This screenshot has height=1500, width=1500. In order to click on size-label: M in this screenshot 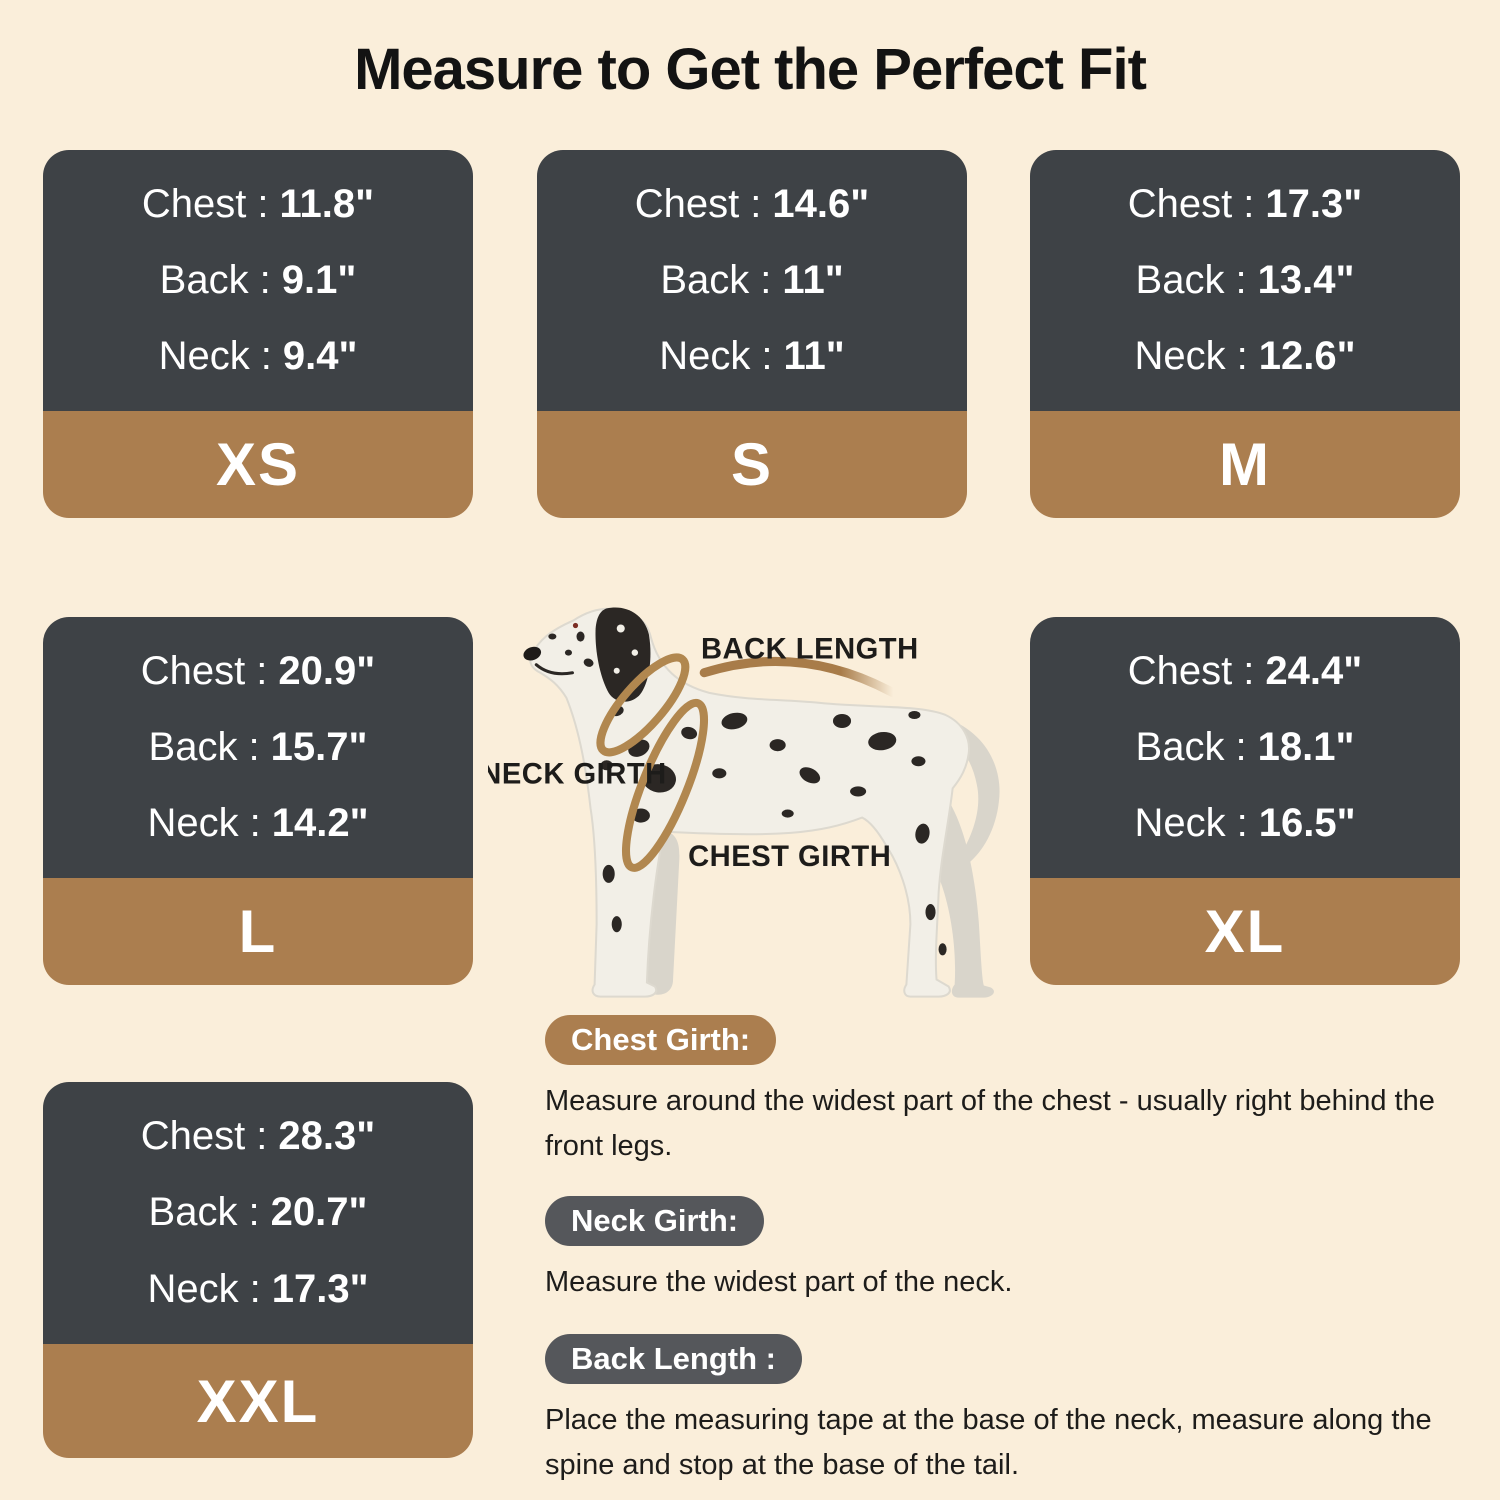, I will do `click(1245, 464)`.